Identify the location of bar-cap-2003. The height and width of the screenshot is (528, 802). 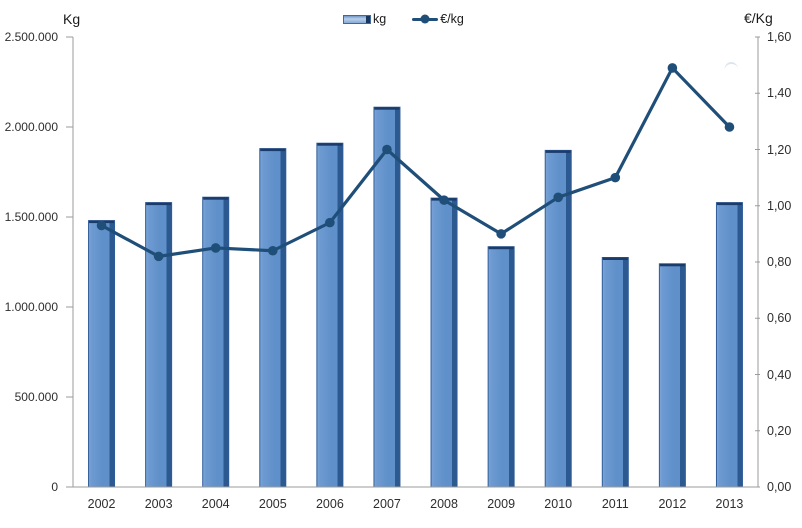
(159, 204).